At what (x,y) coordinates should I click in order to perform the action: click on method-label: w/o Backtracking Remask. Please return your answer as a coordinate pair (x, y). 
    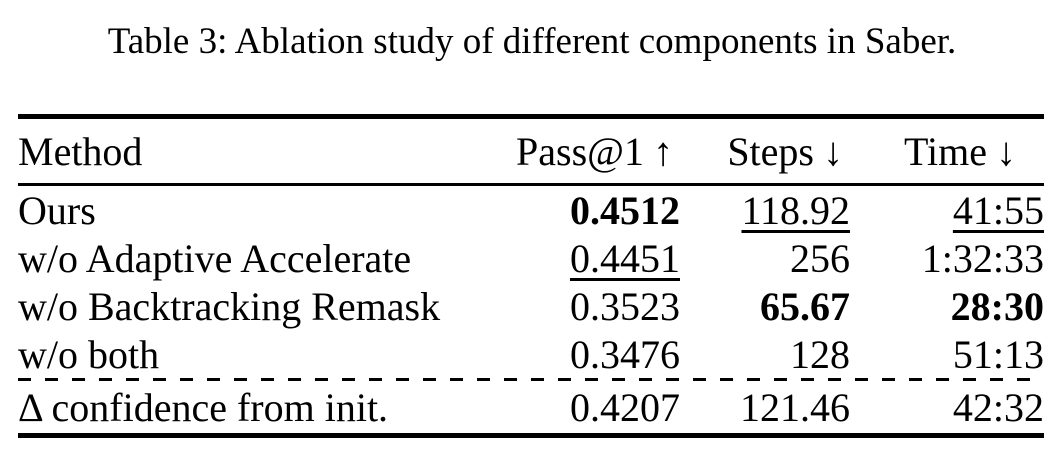
    Looking at the image, I should click on (229, 306).